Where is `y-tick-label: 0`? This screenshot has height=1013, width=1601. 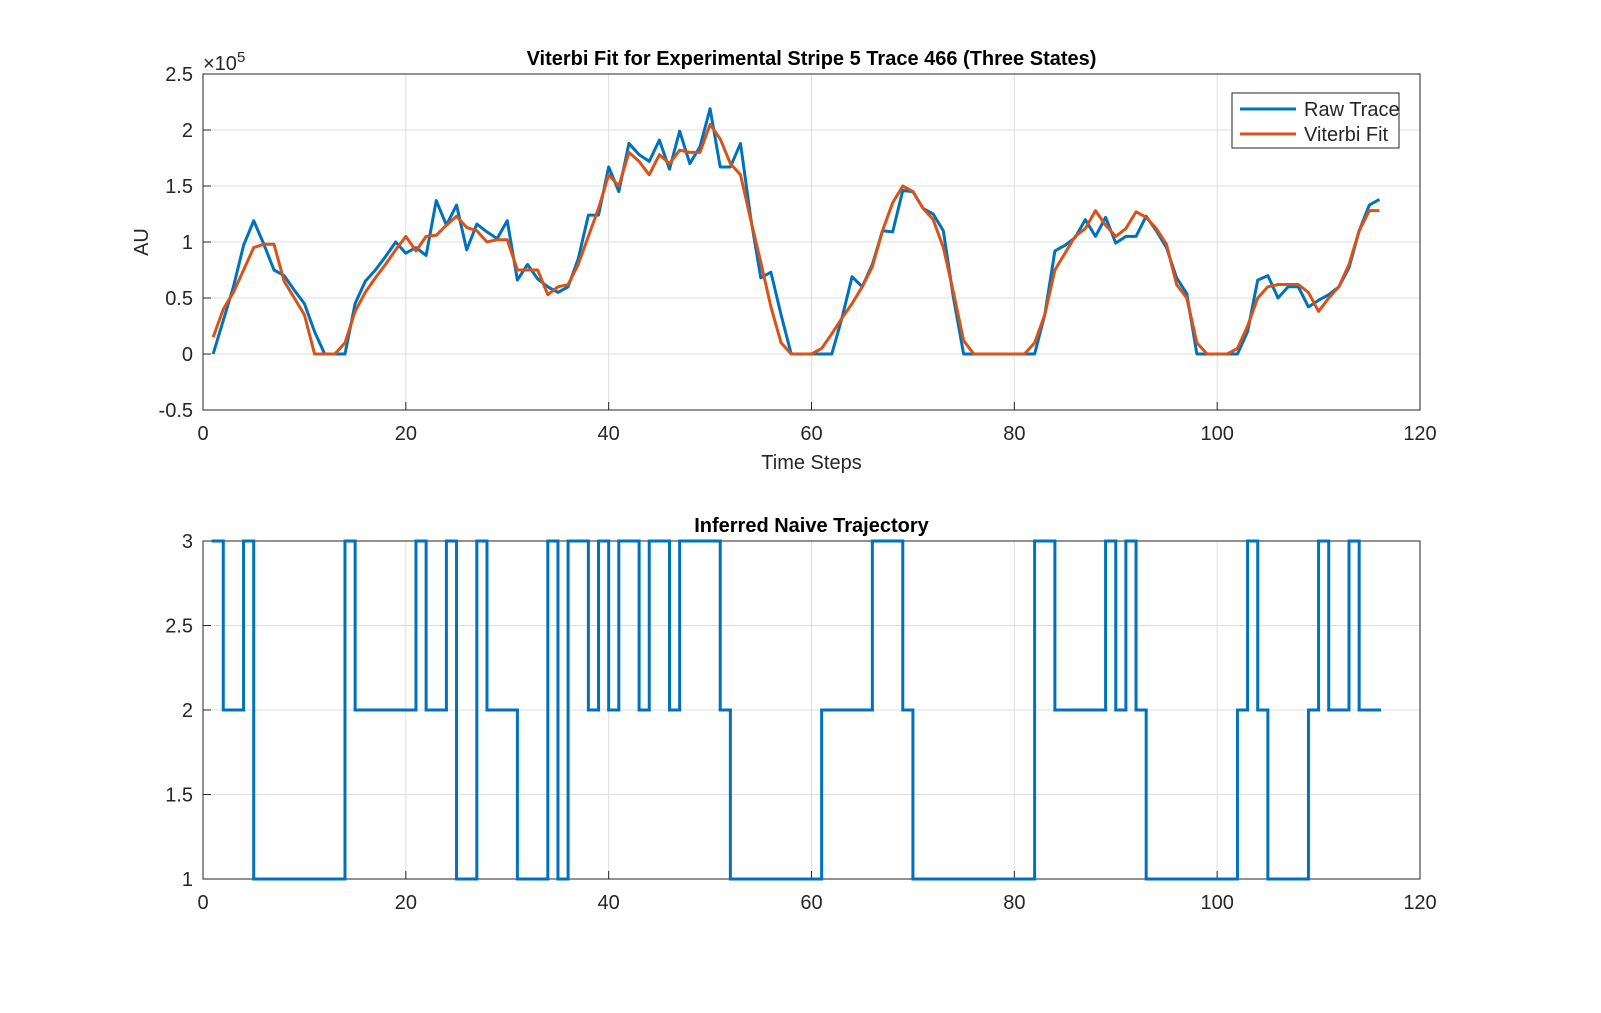
y-tick-label: 0 is located at coordinates (187, 355).